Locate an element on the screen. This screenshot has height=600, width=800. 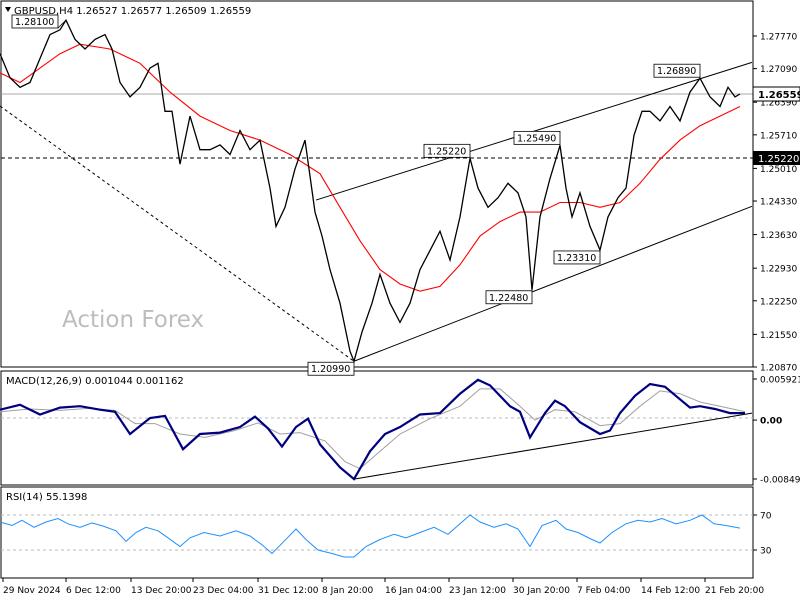
annotation-label: 1.25490 is located at coordinates (536, 138).